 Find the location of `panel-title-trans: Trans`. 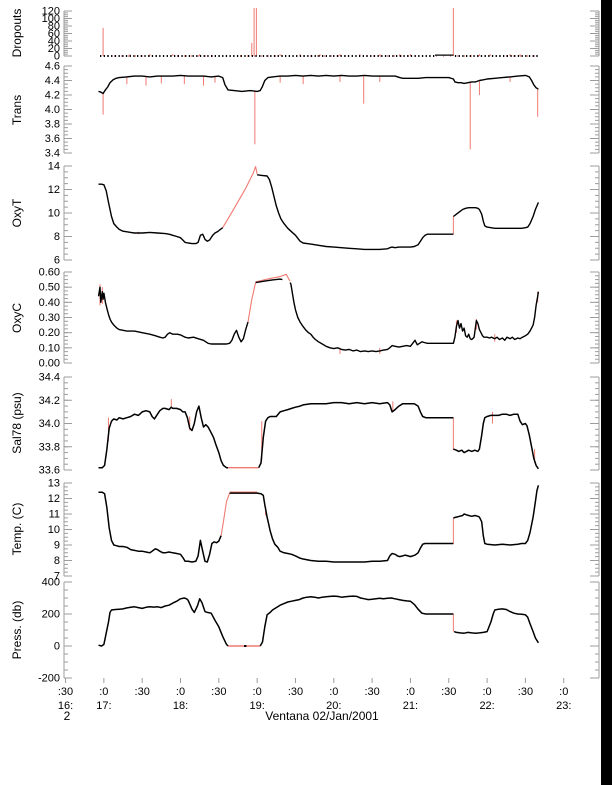

panel-title-trans: Trans is located at coordinates (17, 110).